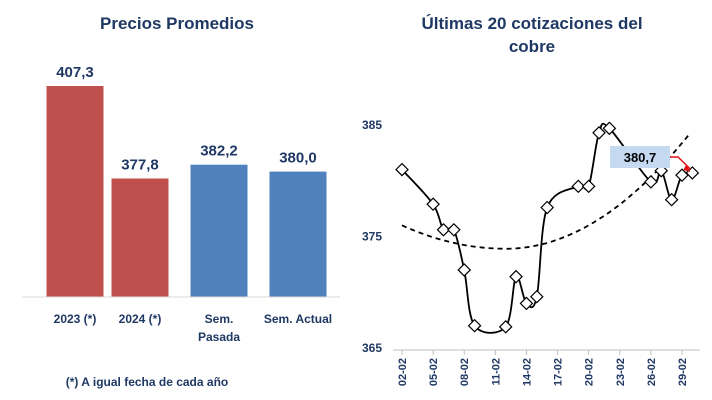 The image size is (712, 400). I want to click on bar-category-label: Sem., so click(219, 319).